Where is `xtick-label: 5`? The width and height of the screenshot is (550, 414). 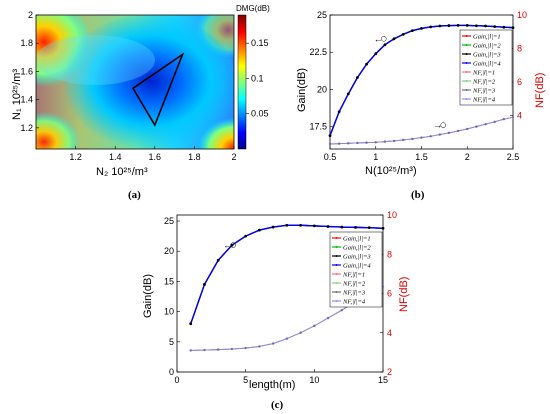 xtick-label: 5 is located at coordinates (245, 380).